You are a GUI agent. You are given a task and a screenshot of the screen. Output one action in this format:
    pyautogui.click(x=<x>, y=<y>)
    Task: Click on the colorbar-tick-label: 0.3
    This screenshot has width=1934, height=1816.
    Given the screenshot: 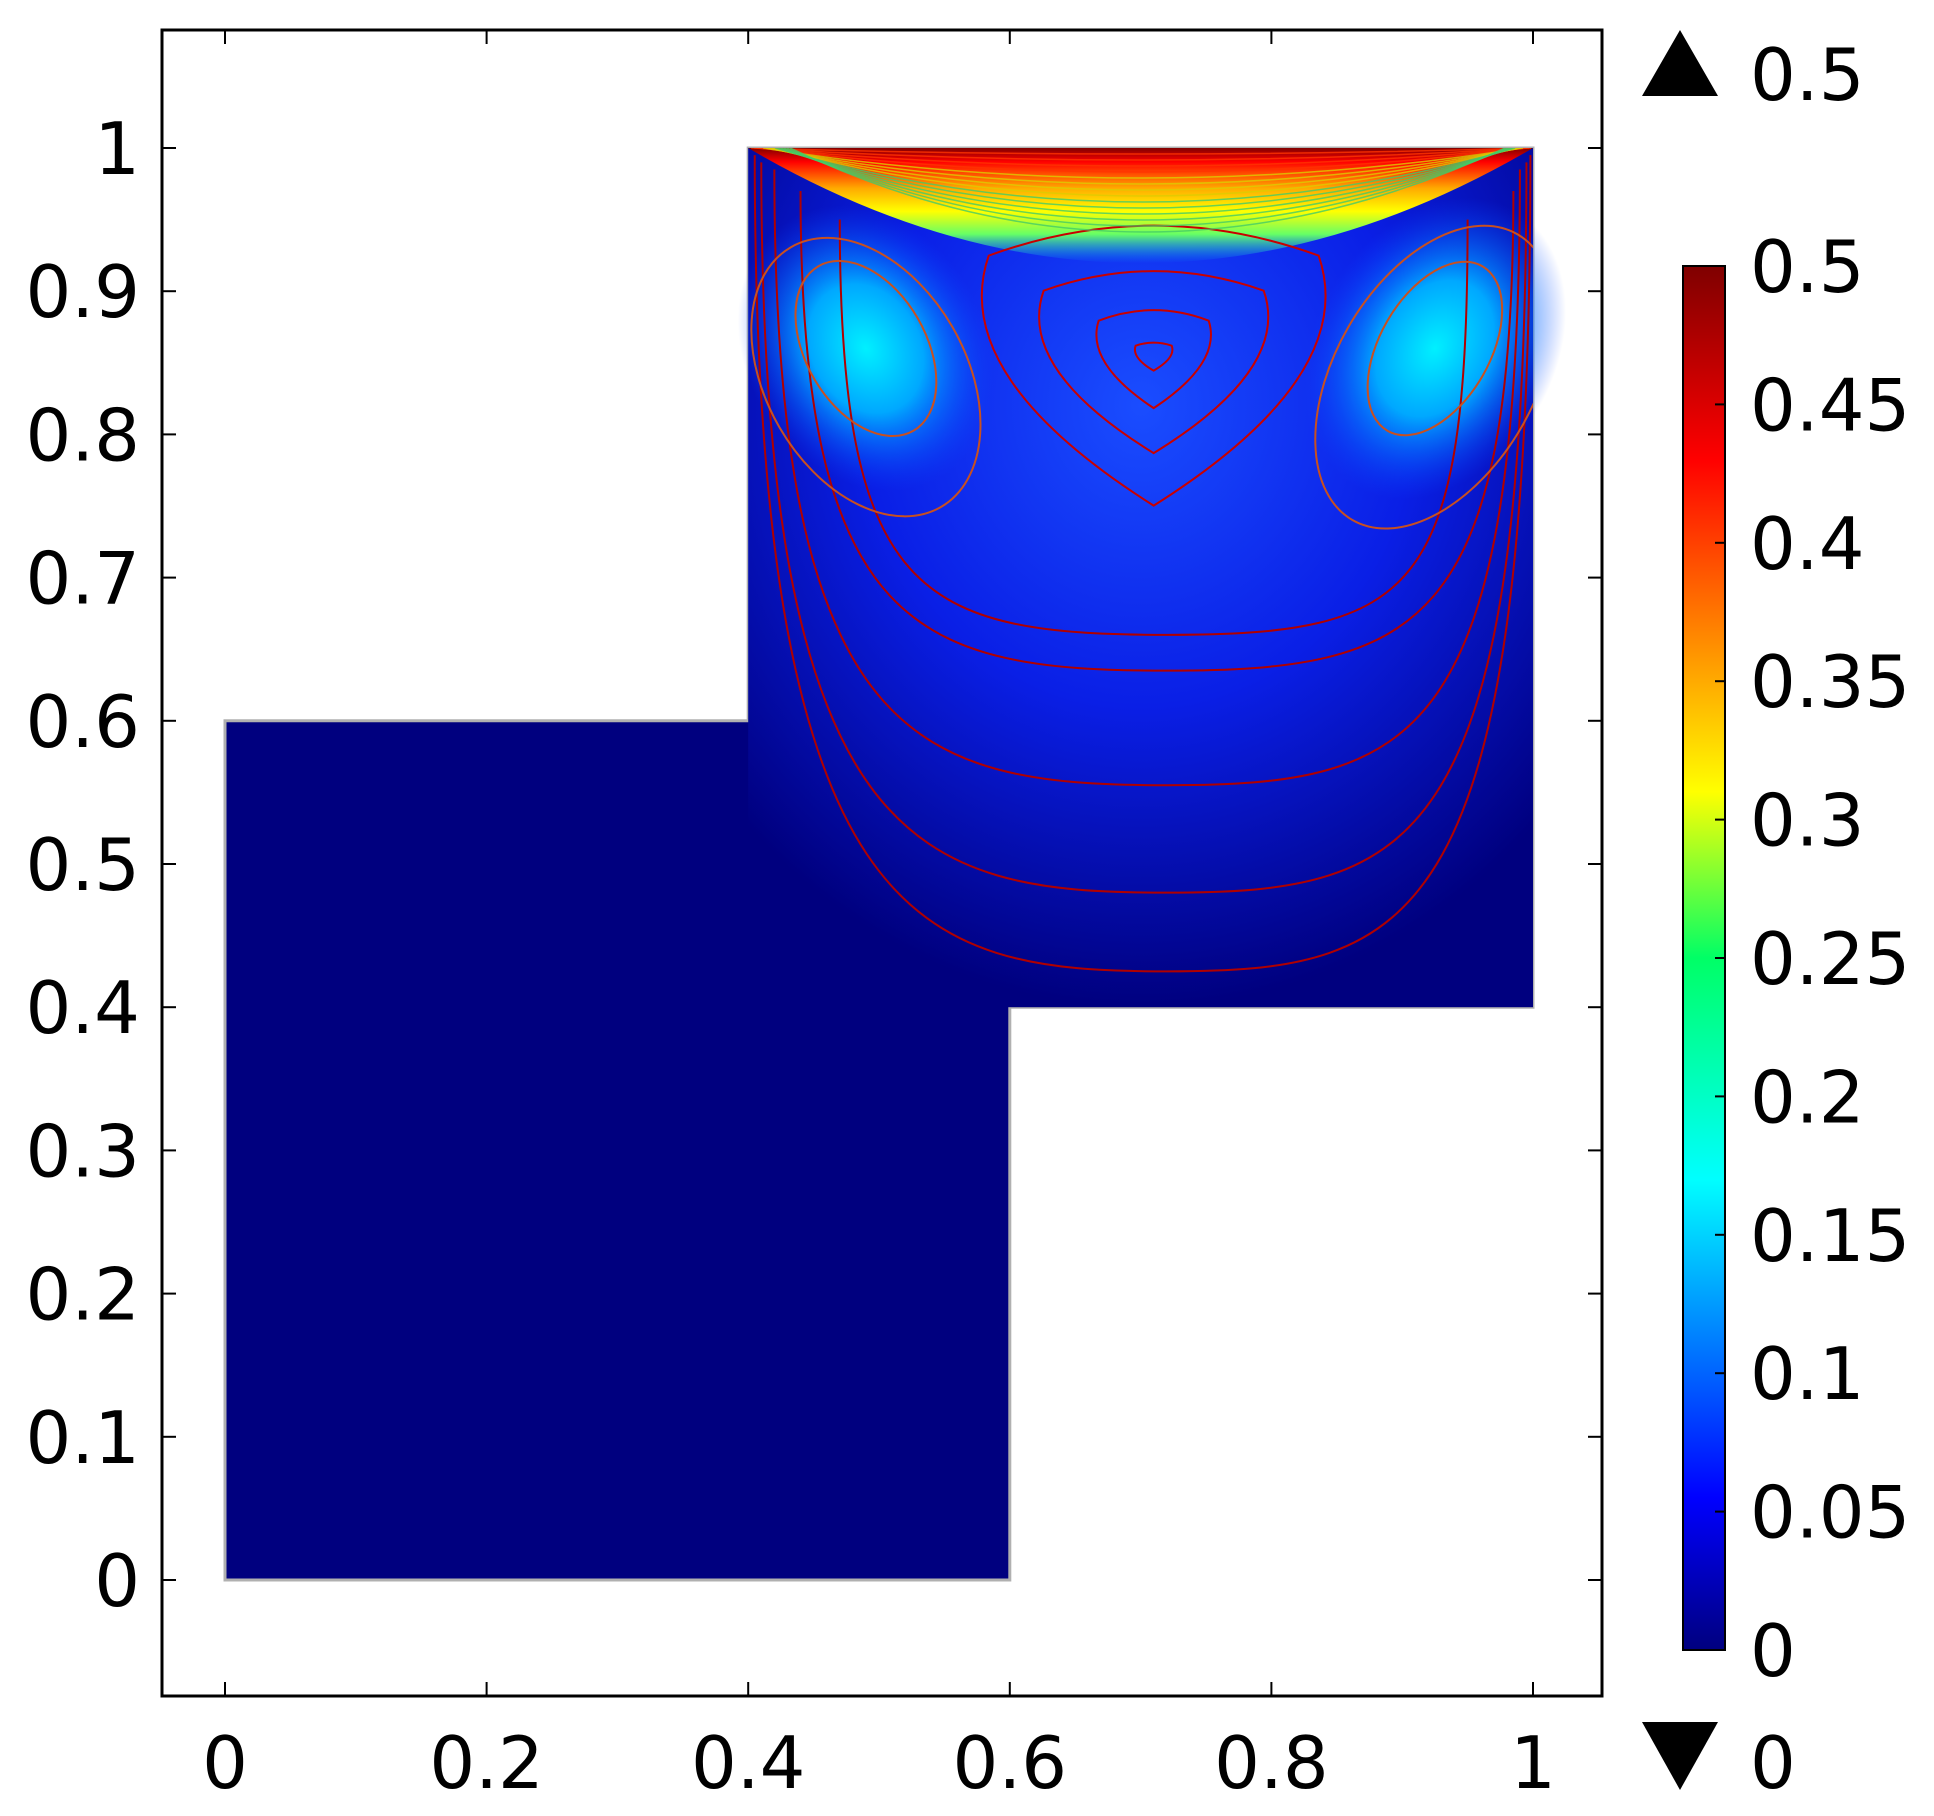 What is the action you would take?
    pyautogui.click(x=1807, y=821)
    